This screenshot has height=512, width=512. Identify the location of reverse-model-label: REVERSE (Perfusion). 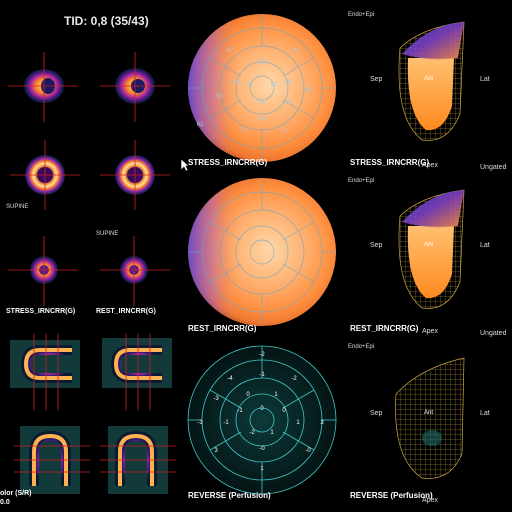
(391, 495).